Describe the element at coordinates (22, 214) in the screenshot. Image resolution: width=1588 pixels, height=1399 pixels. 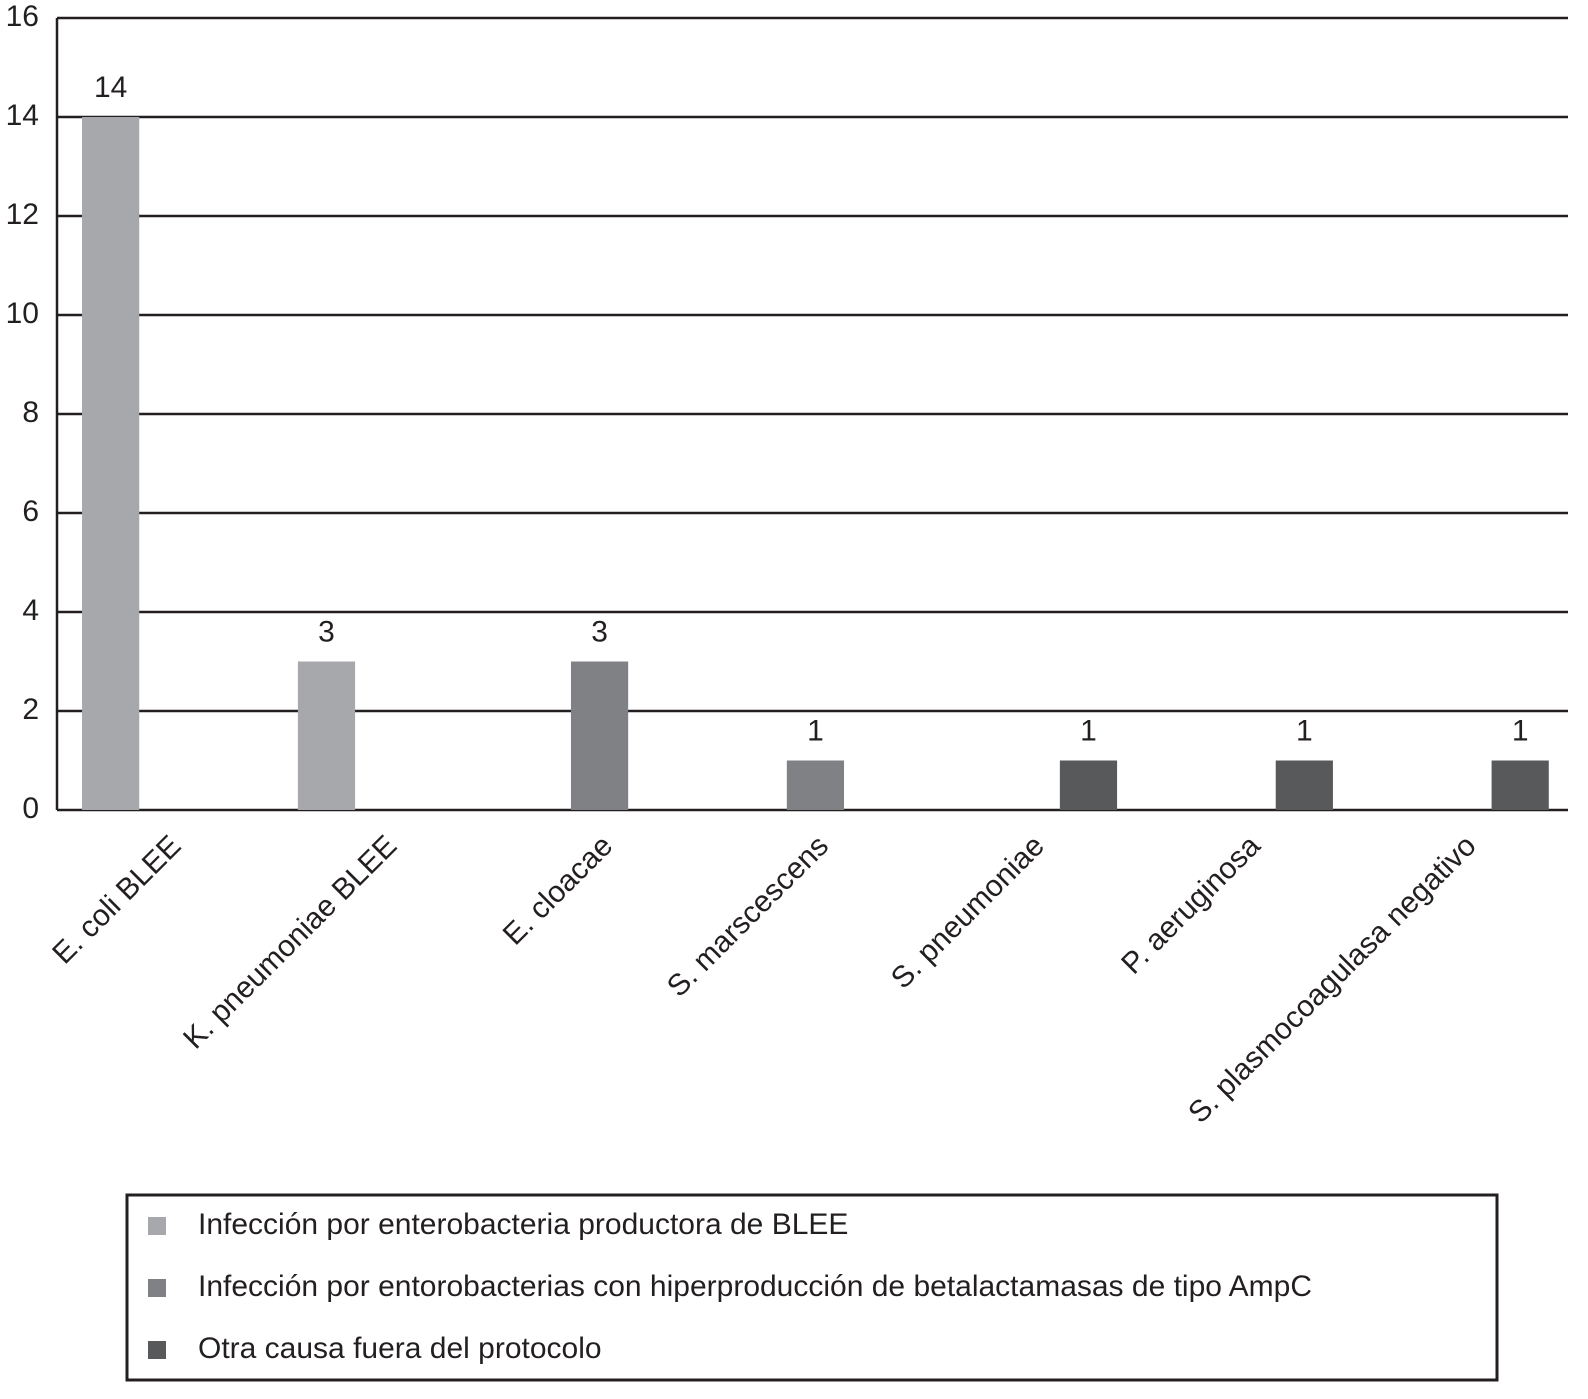
I see `y-tick-label: 12` at that location.